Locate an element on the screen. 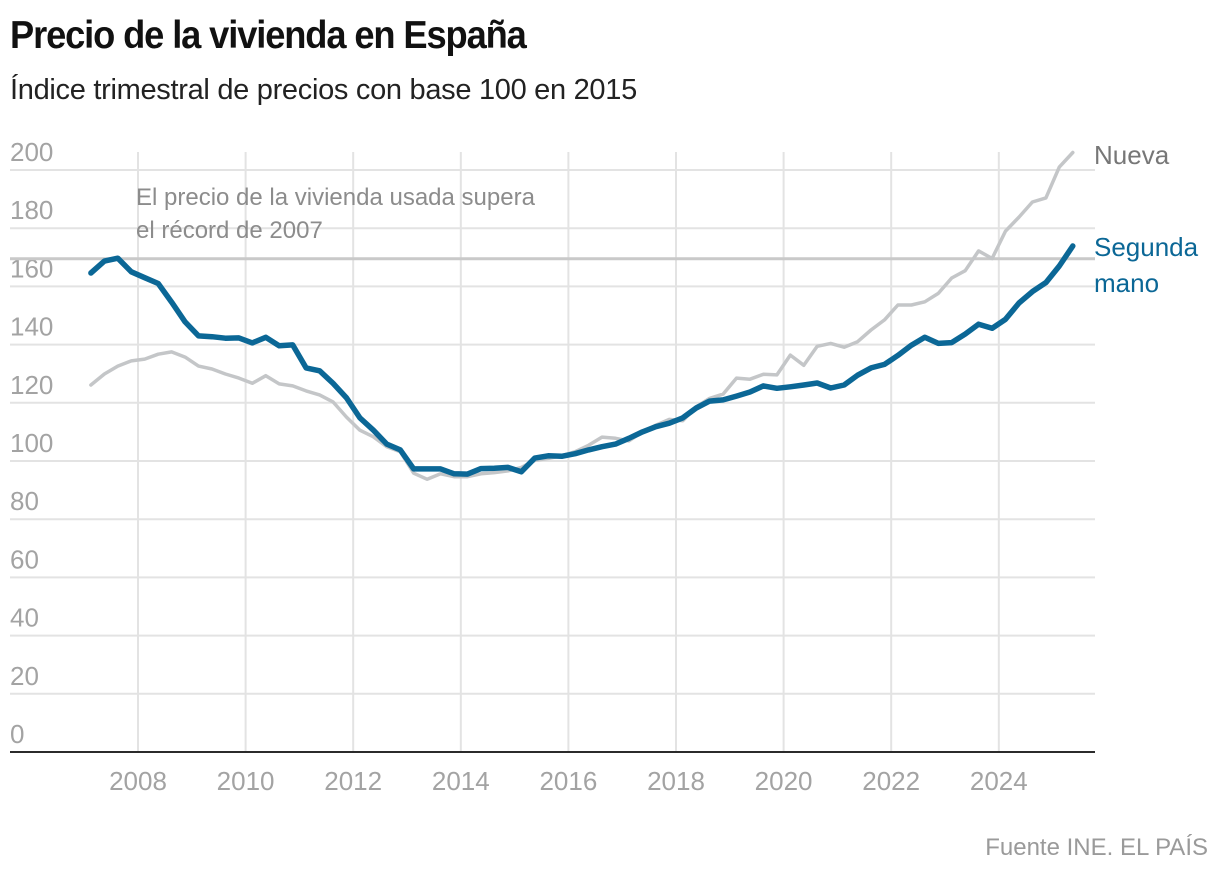  annotation-text: el récord de 2007 is located at coordinates (229, 230).